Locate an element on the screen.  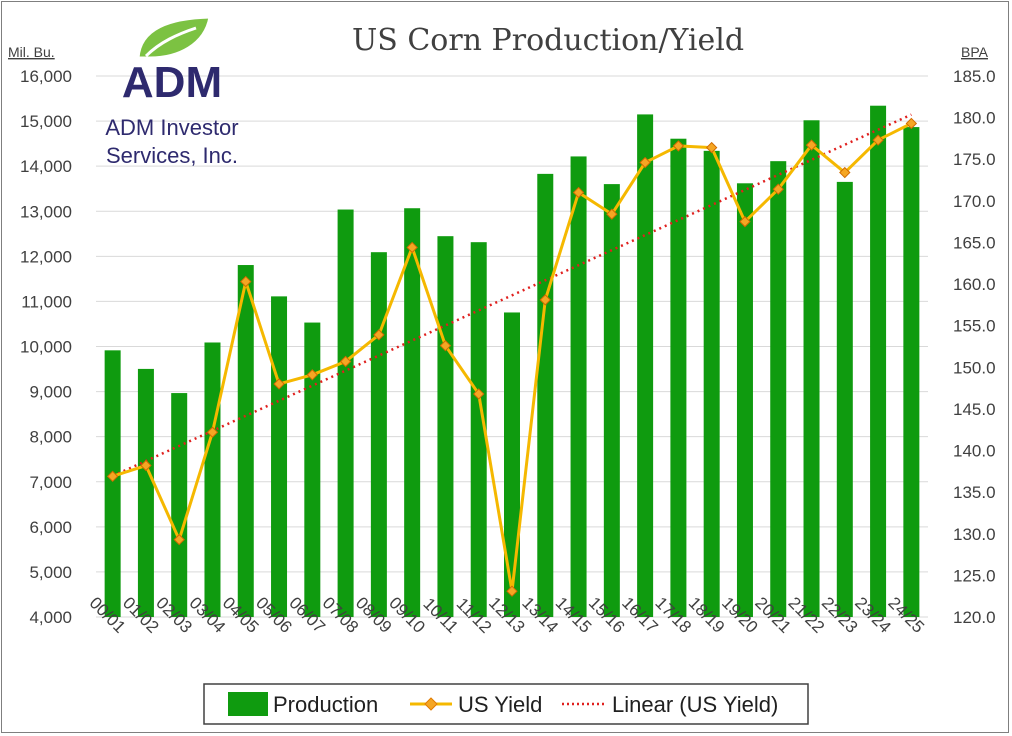
legend-production-swatch is located at coordinates (248, 704).